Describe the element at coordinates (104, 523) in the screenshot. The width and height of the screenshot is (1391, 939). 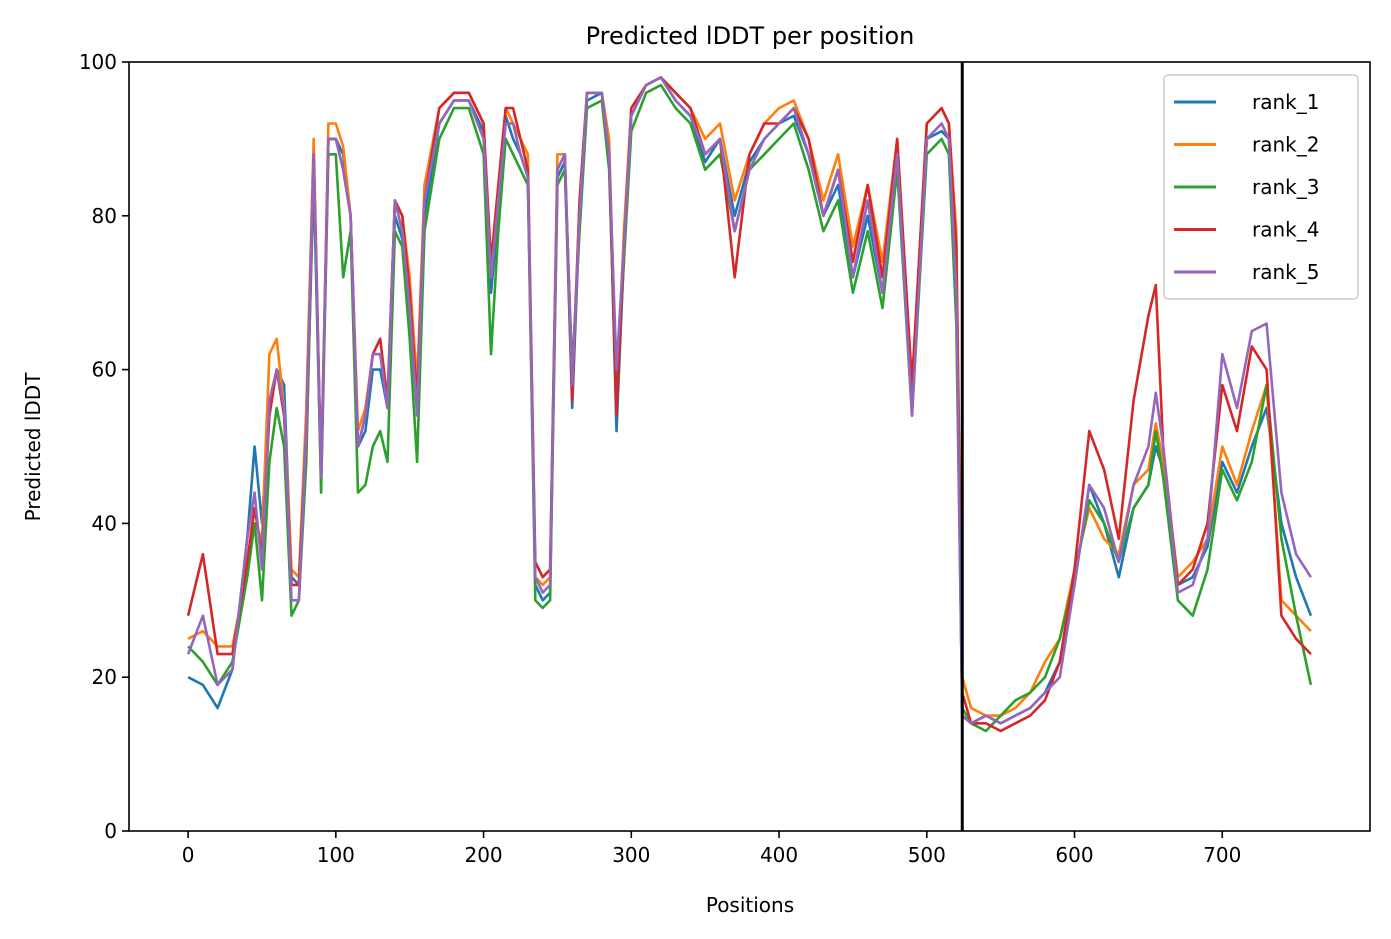
I see `y-tick-label: 40` at that location.